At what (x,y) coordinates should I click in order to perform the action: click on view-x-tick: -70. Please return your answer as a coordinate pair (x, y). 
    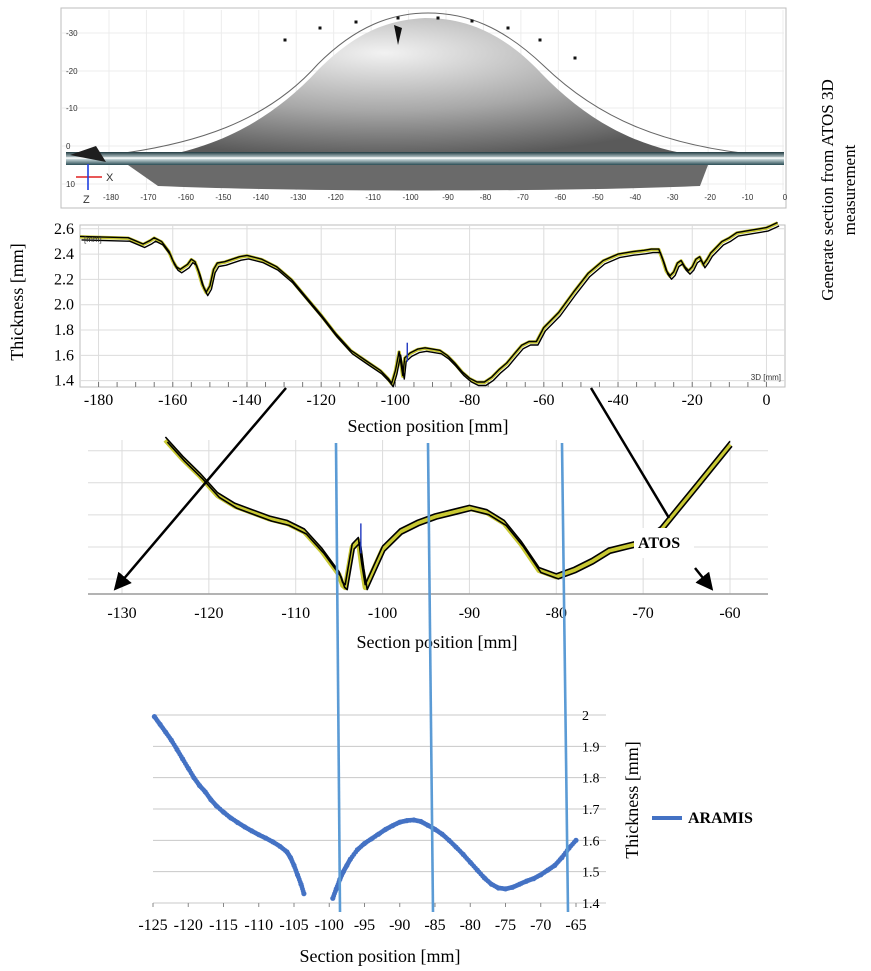
    Looking at the image, I should click on (523, 197).